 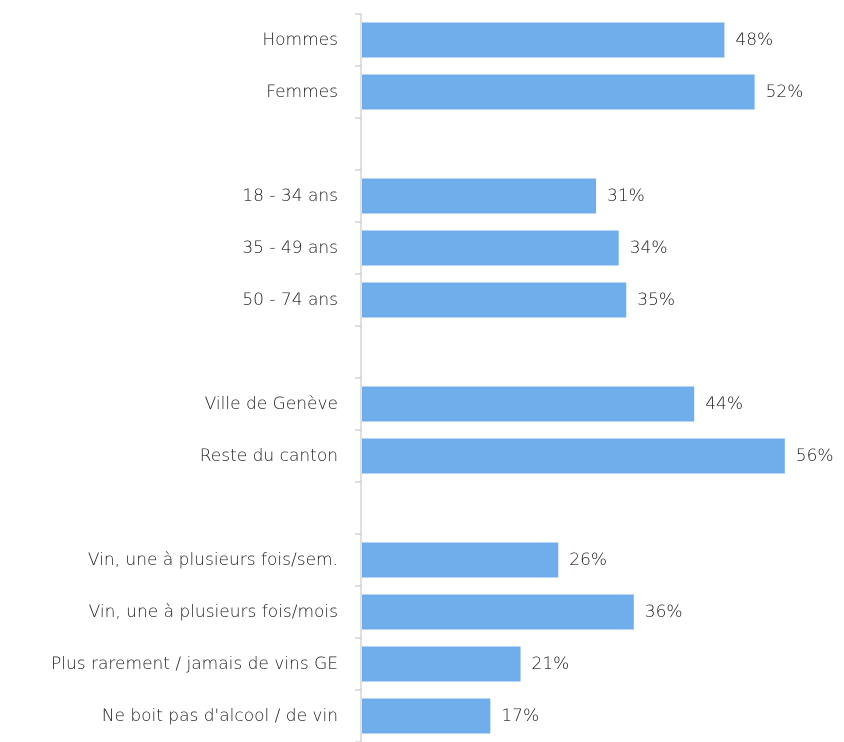 I want to click on category-label: 50 - 74 ans, so click(x=290, y=300).